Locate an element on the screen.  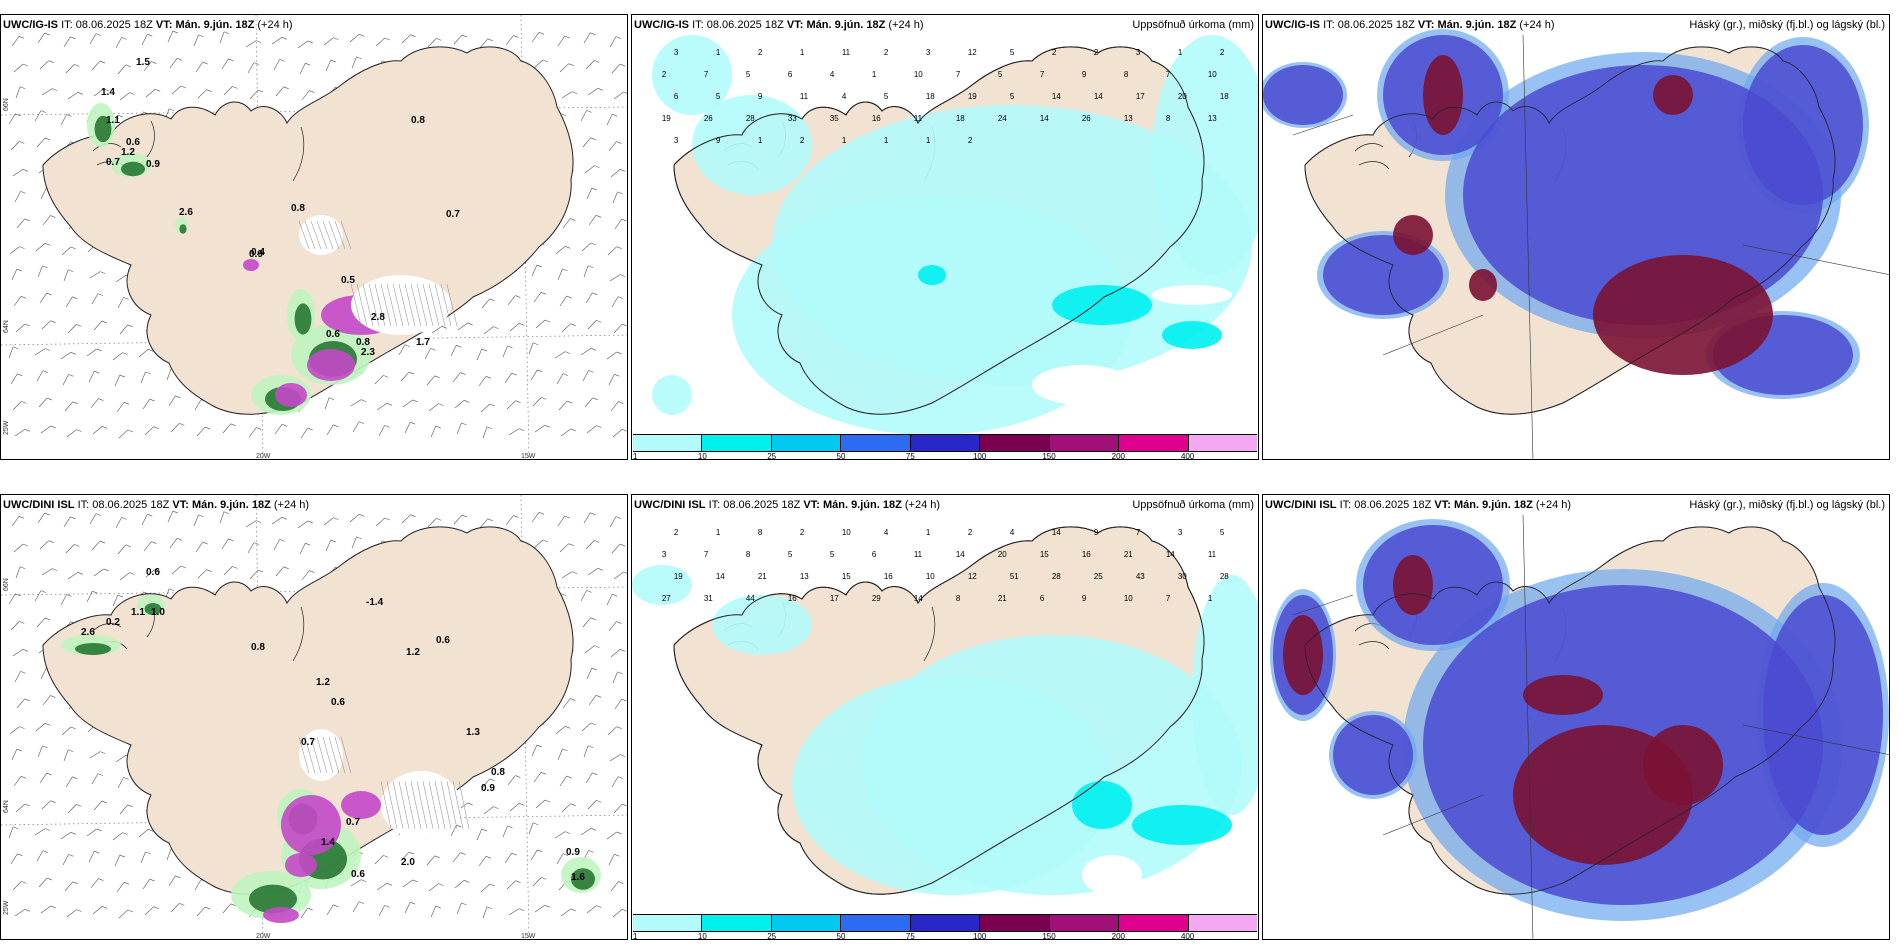
high-cloud is located at coordinates (1413, 235).